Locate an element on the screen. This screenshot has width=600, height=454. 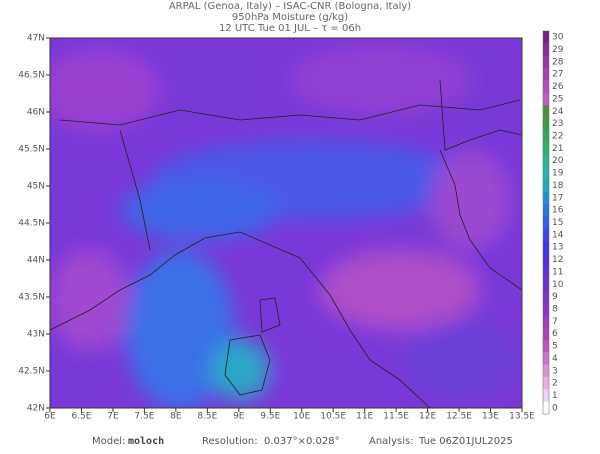
footer-value: Tue 06Z01JUL2025 is located at coordinates (465, 441).